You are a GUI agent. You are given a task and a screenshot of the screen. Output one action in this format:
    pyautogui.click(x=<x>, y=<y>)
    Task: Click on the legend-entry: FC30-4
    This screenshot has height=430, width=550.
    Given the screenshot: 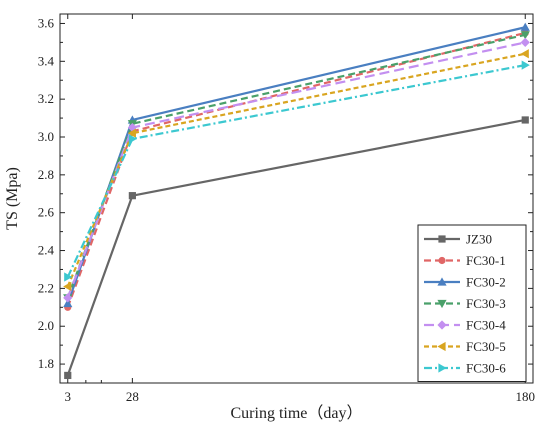 What is the action you would take?
    pyautogui.click(x=465, y=325)
    